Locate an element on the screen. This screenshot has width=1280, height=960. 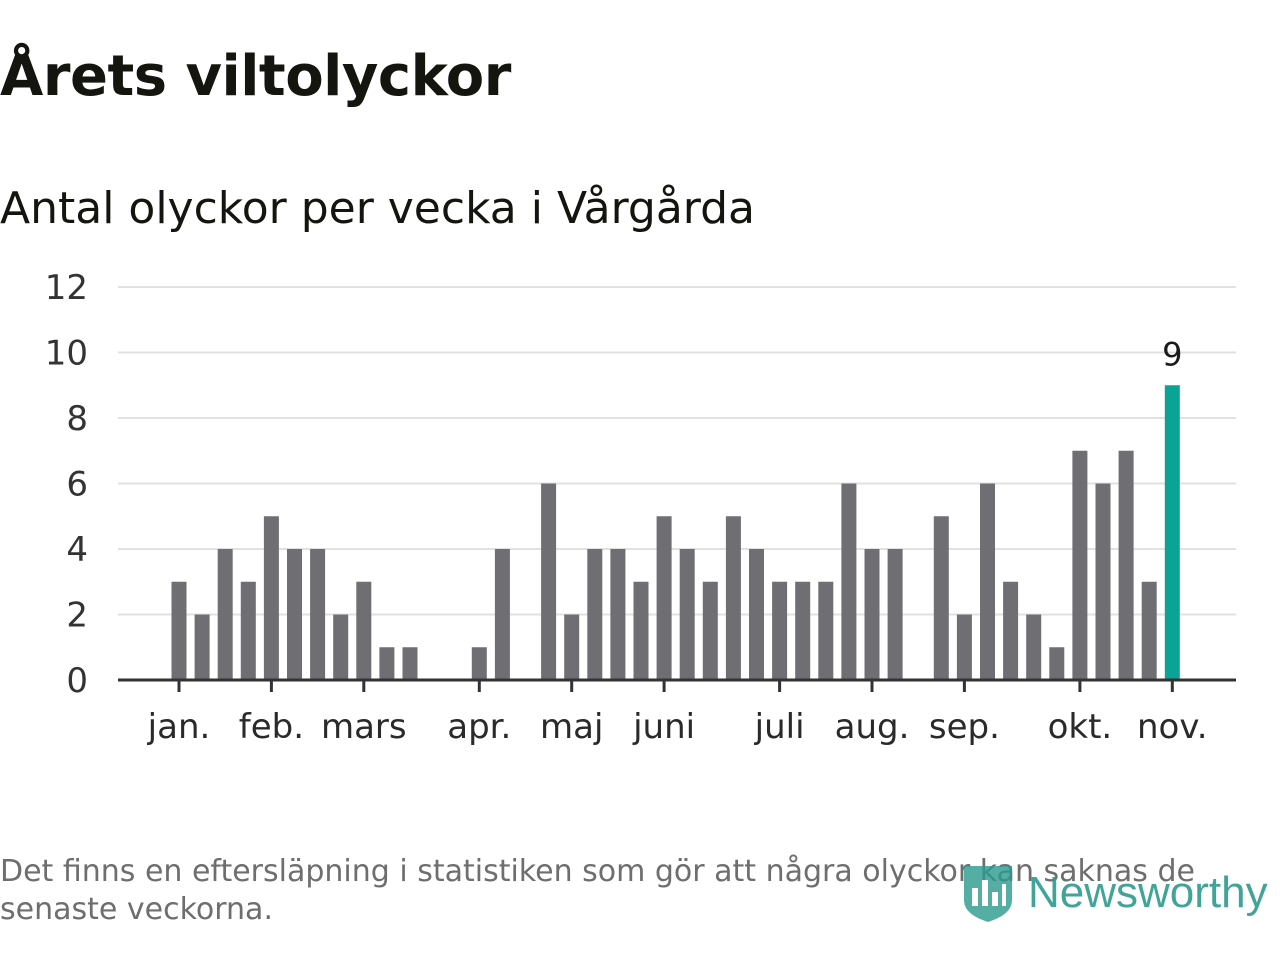
month-label: apr. is located at coordinates (479, 727).